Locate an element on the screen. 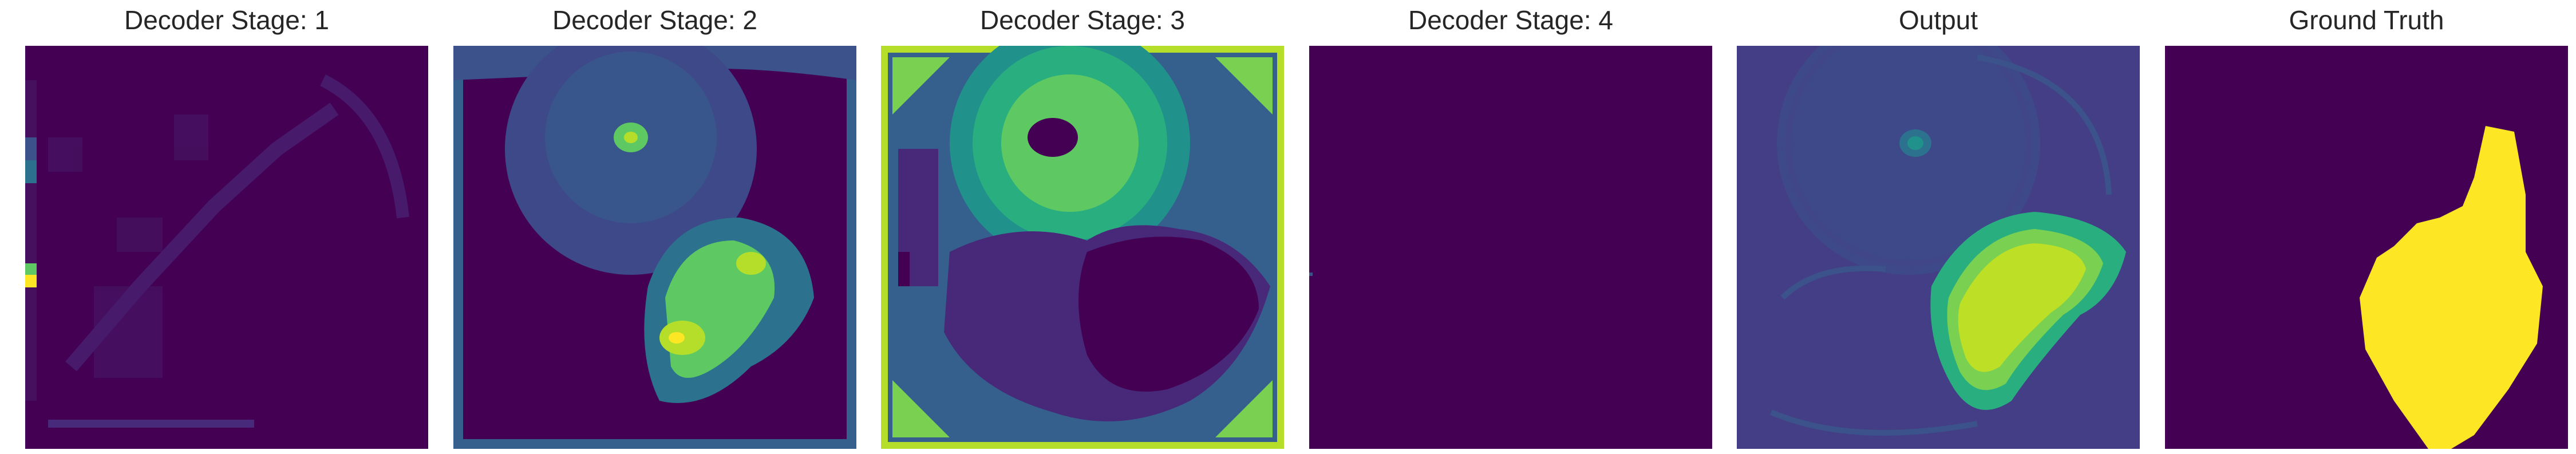 Image resolution: width=2576 pixels, height=454 pixels. panel-title: Decoder Stage: 1 is located at coordinates (226, 20).